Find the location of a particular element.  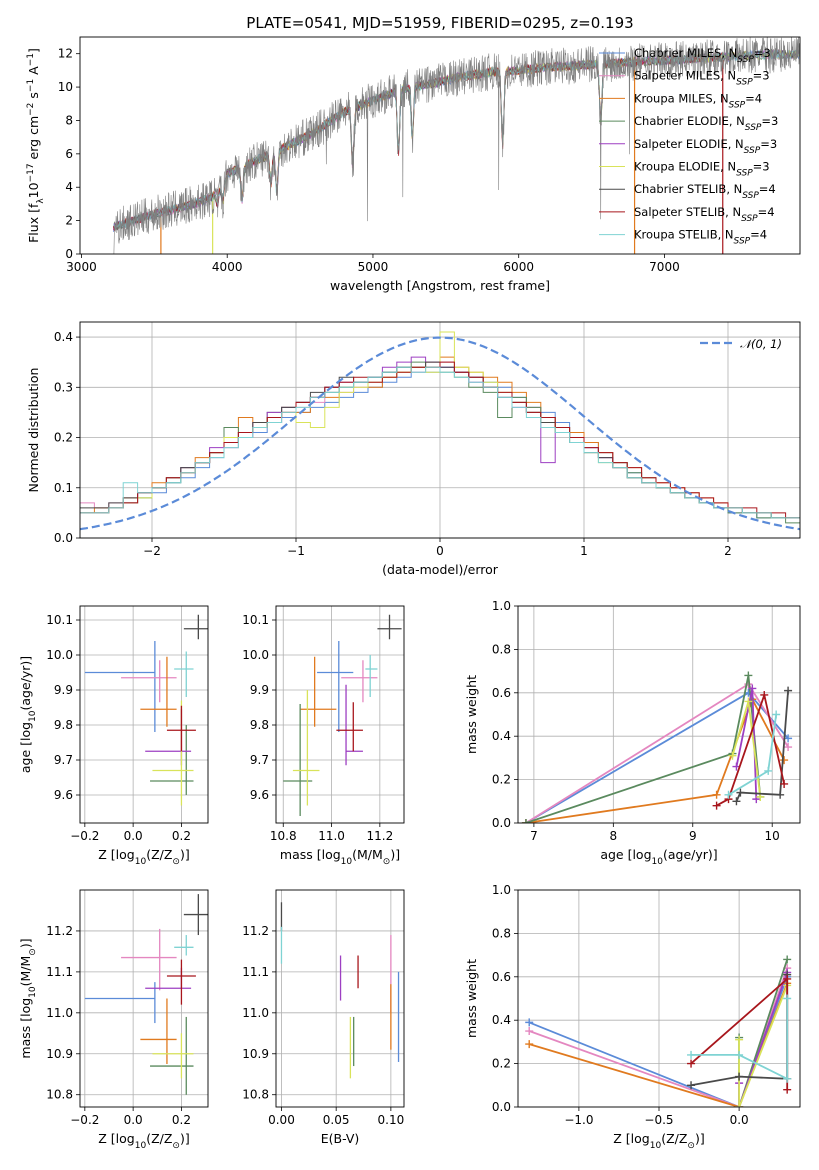

z_weights-lines is located at coordinates (658, 1031).